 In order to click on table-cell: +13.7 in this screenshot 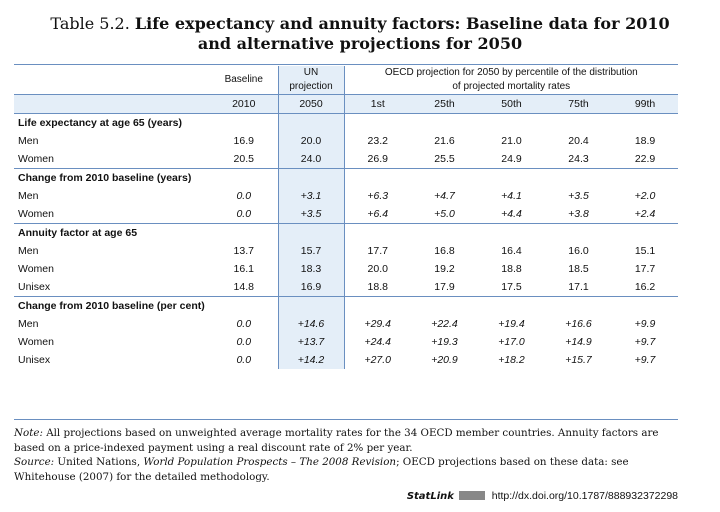, I will do `click(310, 342)`.